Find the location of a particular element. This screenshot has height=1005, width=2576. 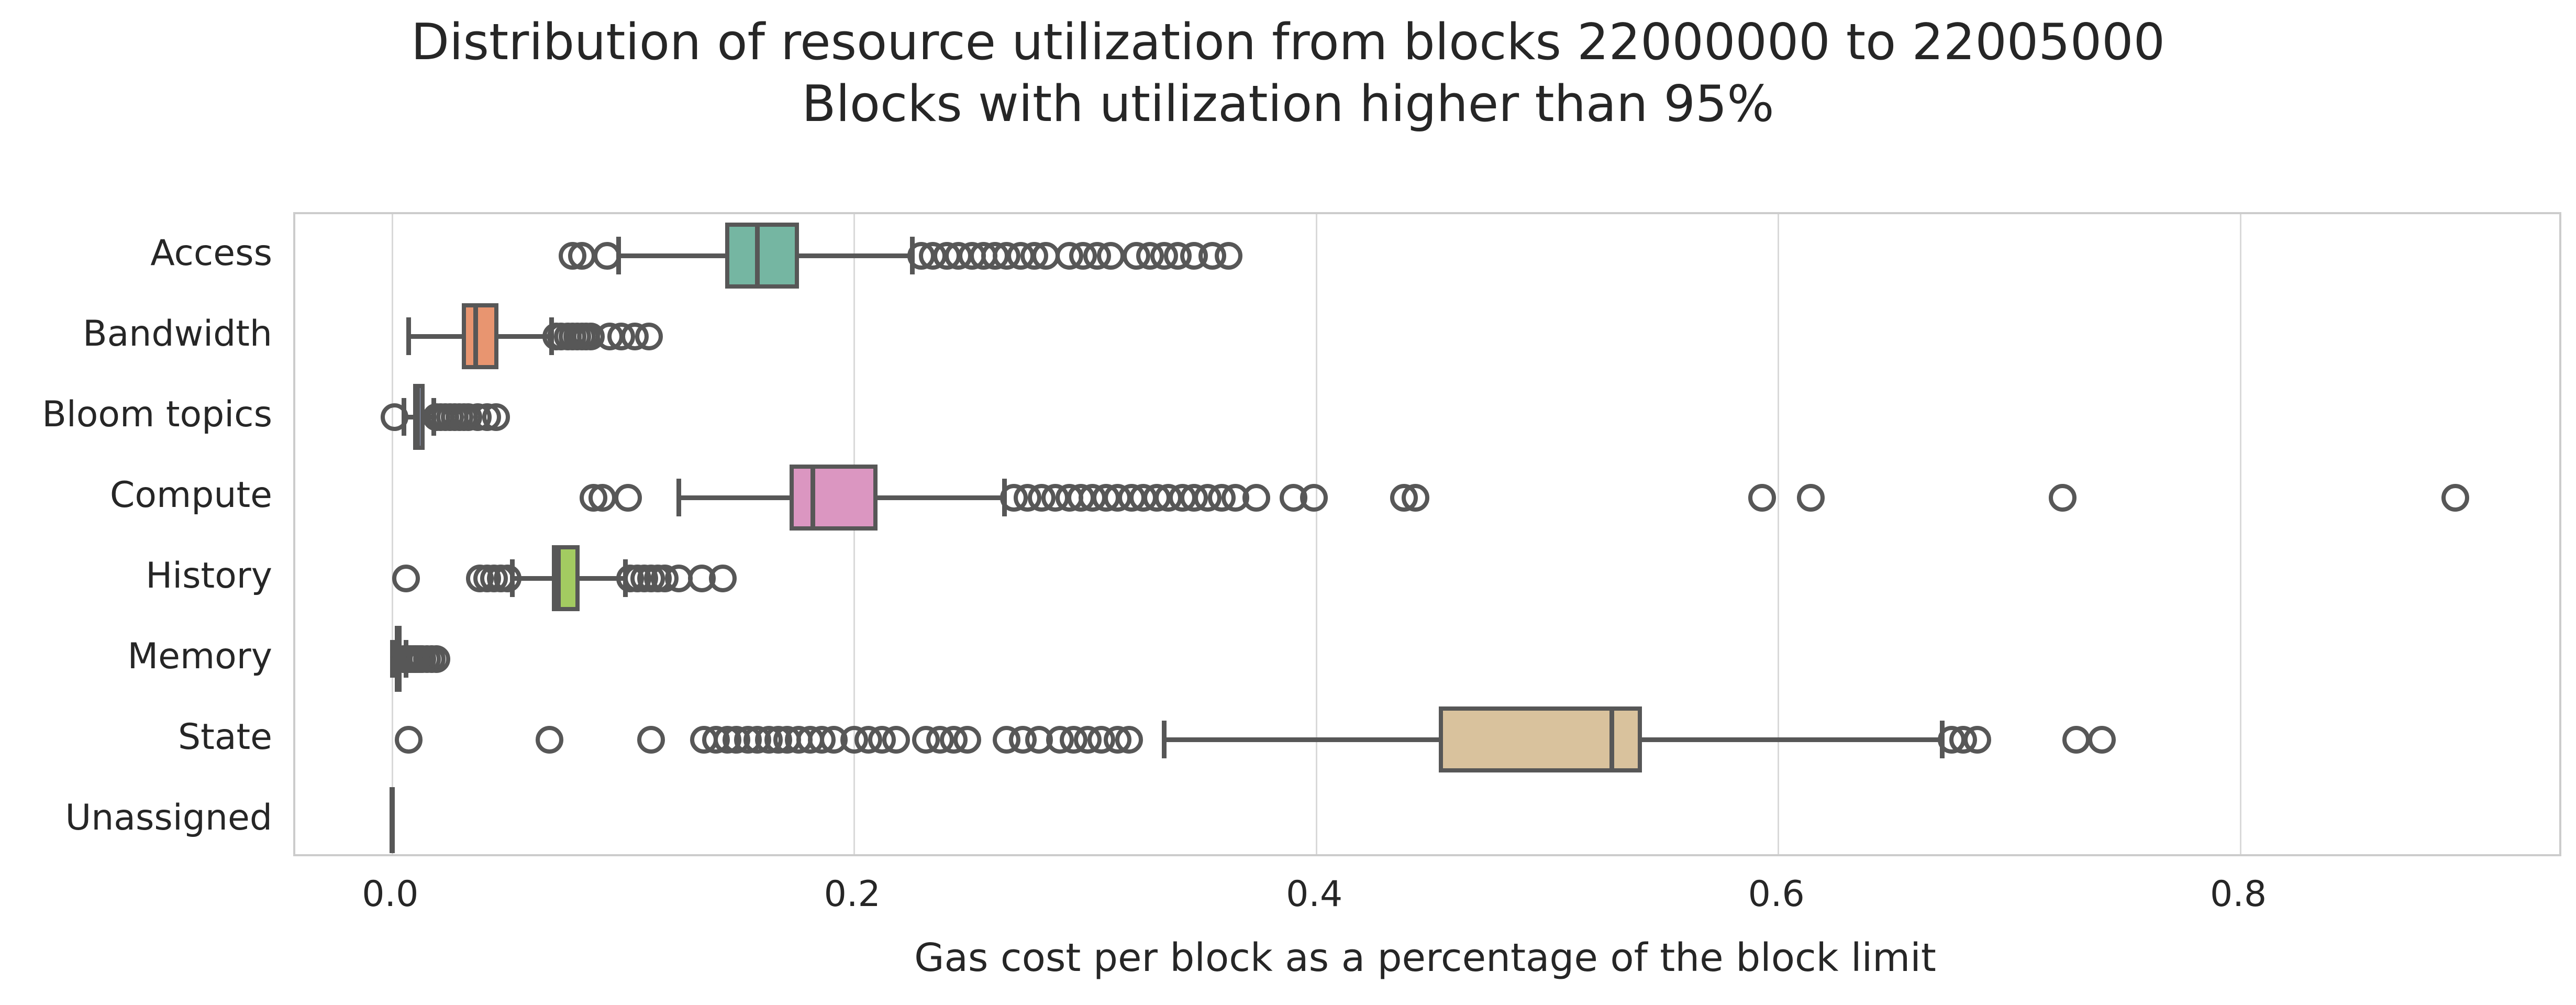

whisker-cap-low-Bandwidth is located at coordinates (408, 336).